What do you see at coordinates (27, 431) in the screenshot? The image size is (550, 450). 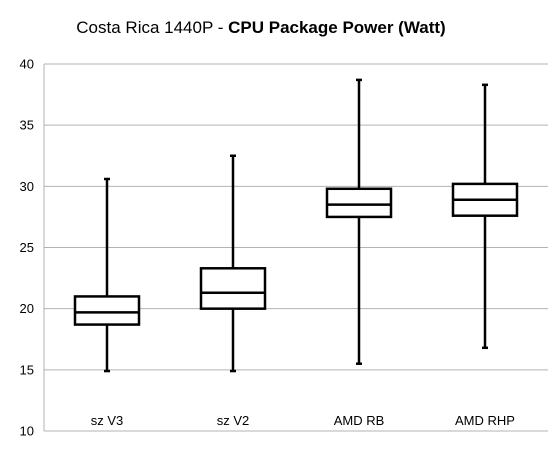 I see `y-tick-label: 10` at bounding box center [27, 431].